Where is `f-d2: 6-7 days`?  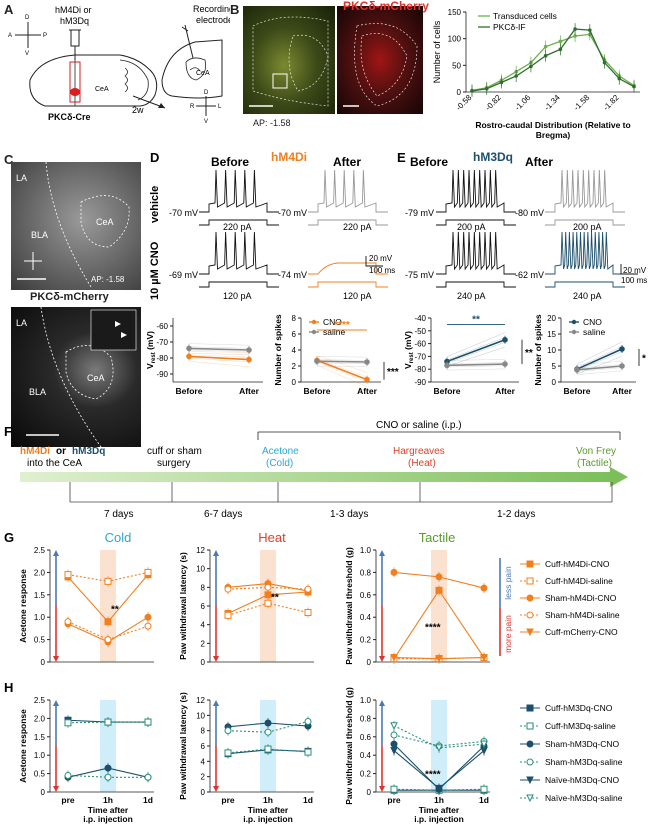 f-d2: 6-7 days is located at coordinates (223, 514).